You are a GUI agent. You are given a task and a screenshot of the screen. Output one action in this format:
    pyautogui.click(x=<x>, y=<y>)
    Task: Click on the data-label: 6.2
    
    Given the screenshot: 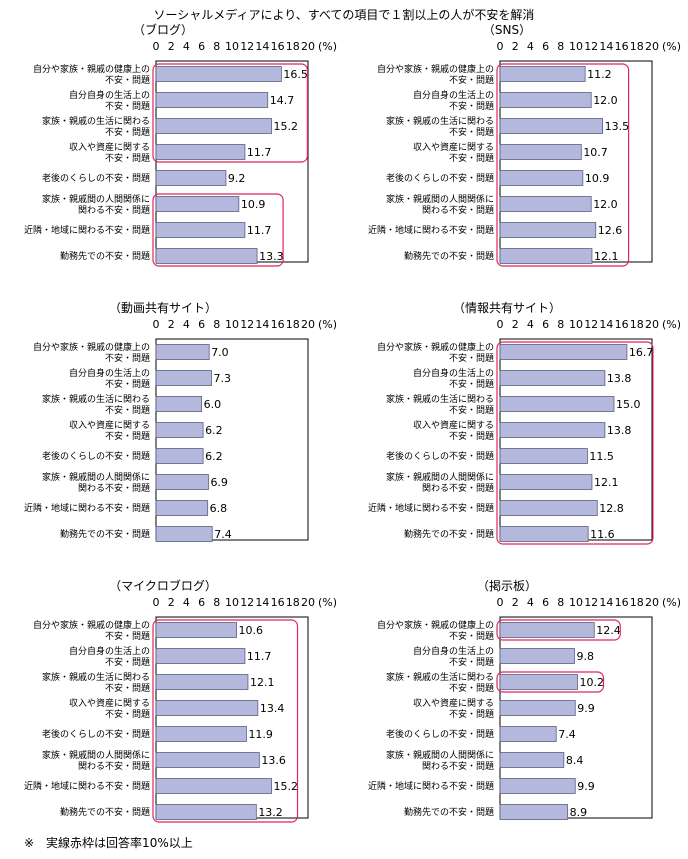 What is the action you would take?
    pyautogui.click(x=214, y=430)
    